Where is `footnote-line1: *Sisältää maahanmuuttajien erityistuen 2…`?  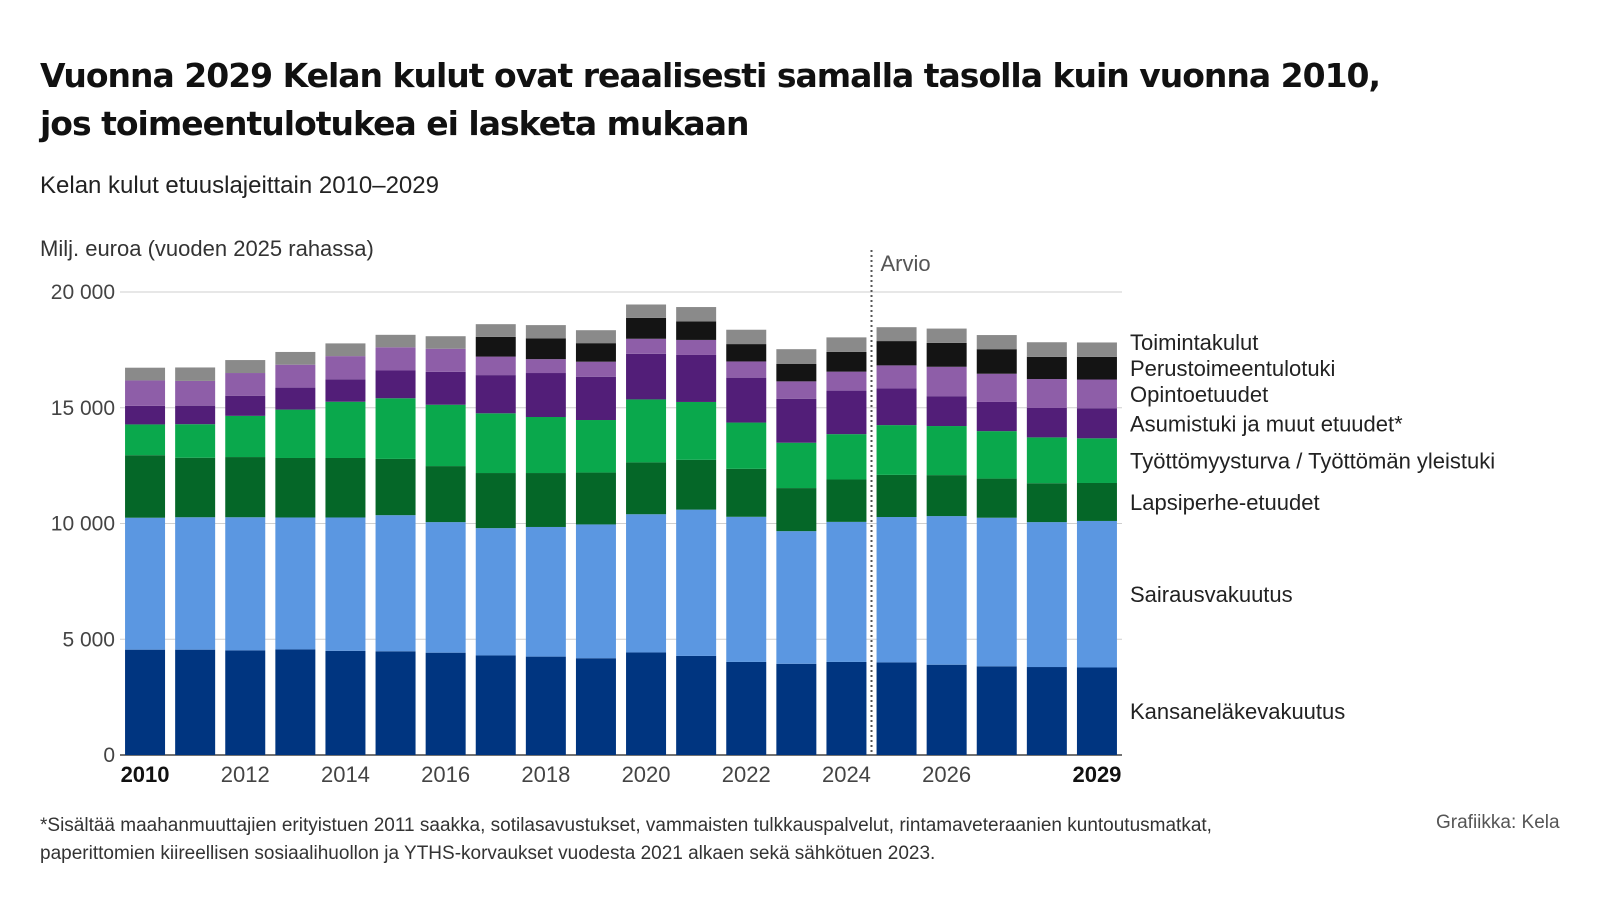 footnote-line1: *Sisältää maahanmuuttajien erityistuen 2… is located at coordinates (626, 825).